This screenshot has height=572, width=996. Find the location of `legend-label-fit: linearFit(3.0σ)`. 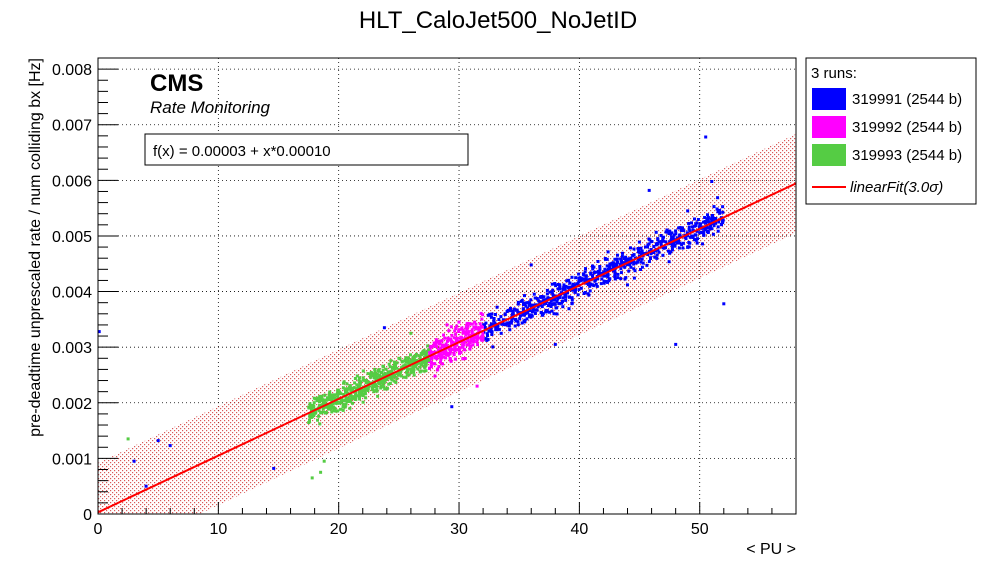

legend-label-fit: linearFit(3.0σ) is located at coordinates (896, 187).